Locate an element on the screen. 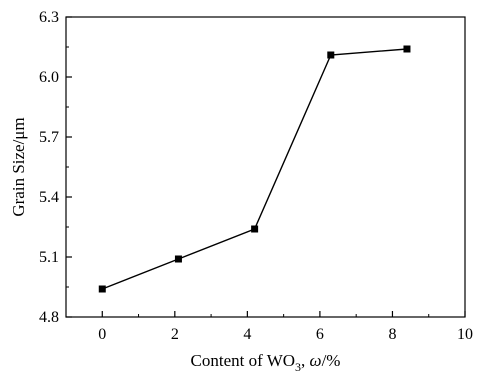  x-axis-title: Content of WO3, ω/% is located at coordinates (266, 362).